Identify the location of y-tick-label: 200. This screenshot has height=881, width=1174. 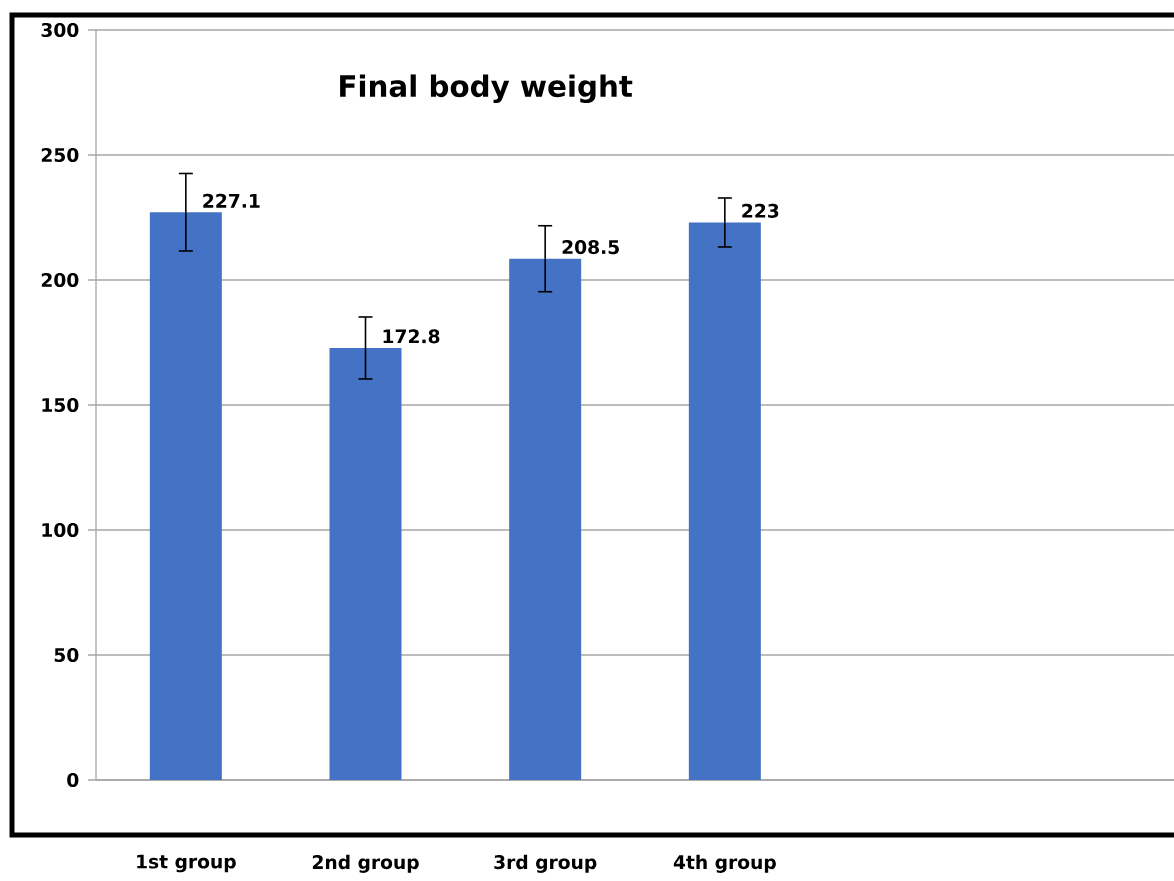
(60, 280).